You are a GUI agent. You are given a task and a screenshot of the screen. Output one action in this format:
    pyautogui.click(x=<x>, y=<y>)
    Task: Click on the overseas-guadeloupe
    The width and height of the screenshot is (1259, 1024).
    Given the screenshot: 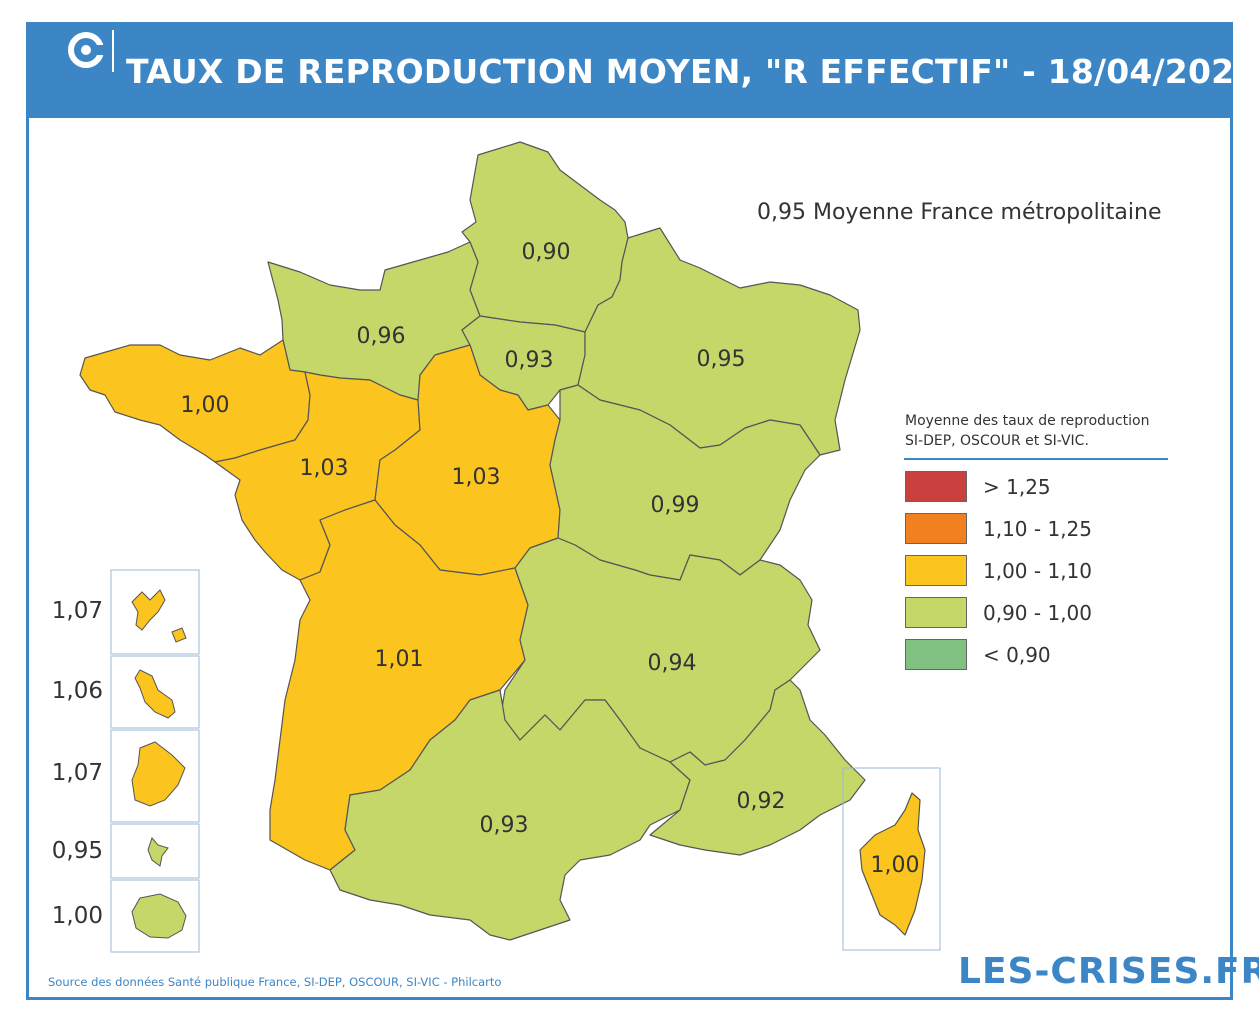 What is the action you would take?
    pyautogui.click(x=159, y=616)
    